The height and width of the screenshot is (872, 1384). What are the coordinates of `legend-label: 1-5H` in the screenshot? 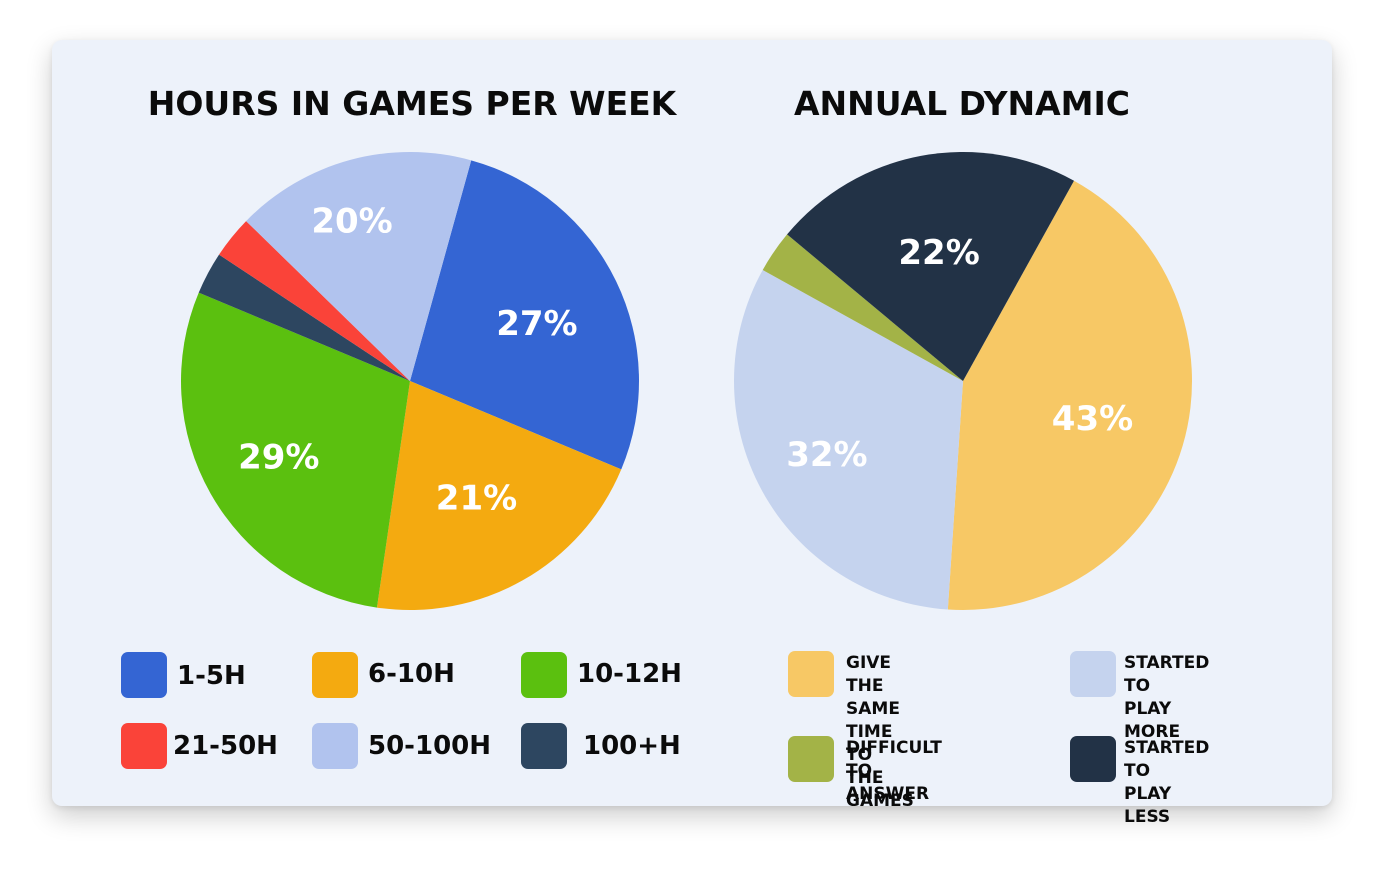 It's located at (211, 676).